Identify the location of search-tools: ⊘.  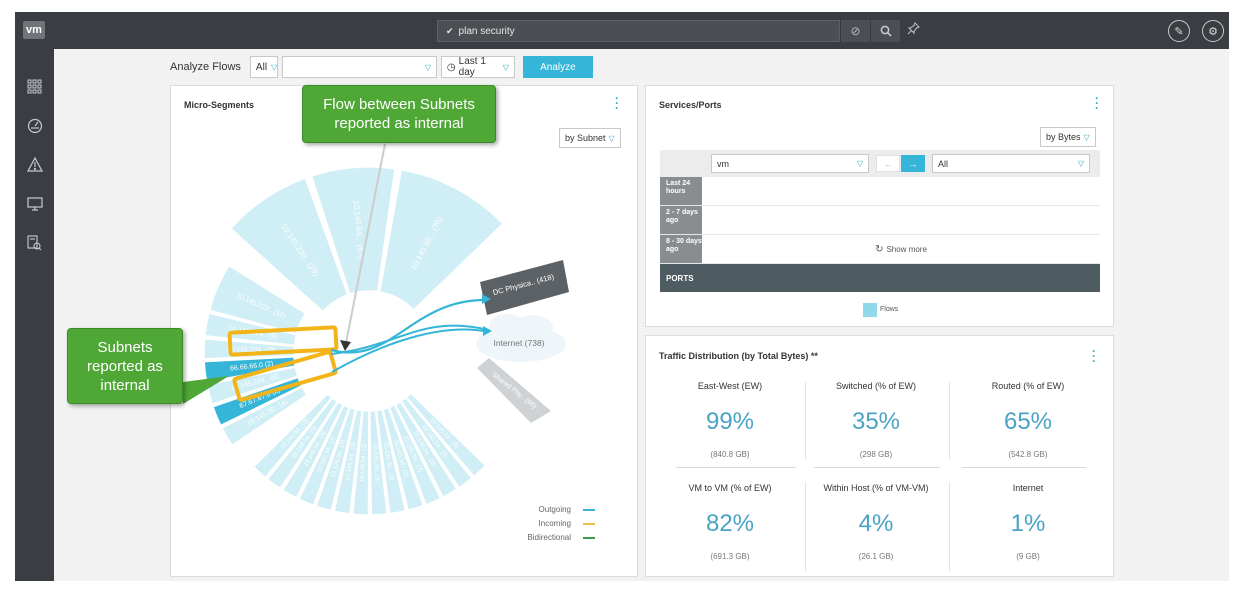
(870, 31).